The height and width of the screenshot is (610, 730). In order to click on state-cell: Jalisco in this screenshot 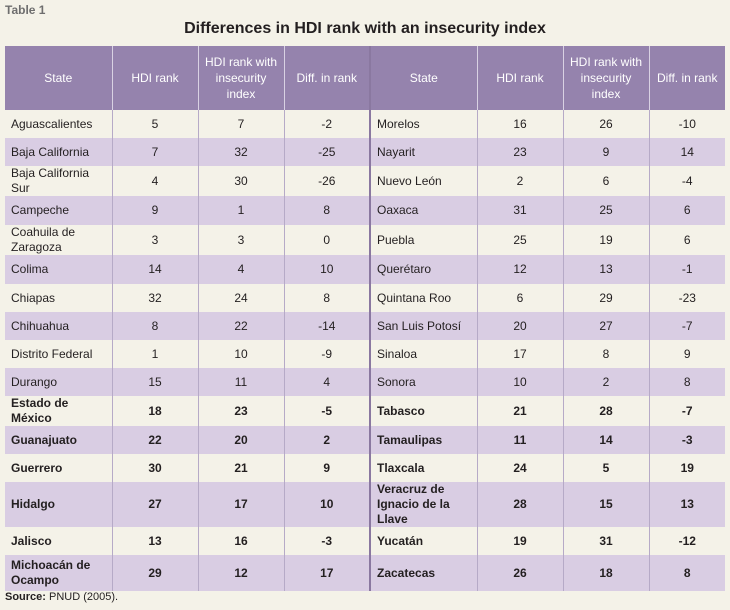, I will do `click(59, 541)`.